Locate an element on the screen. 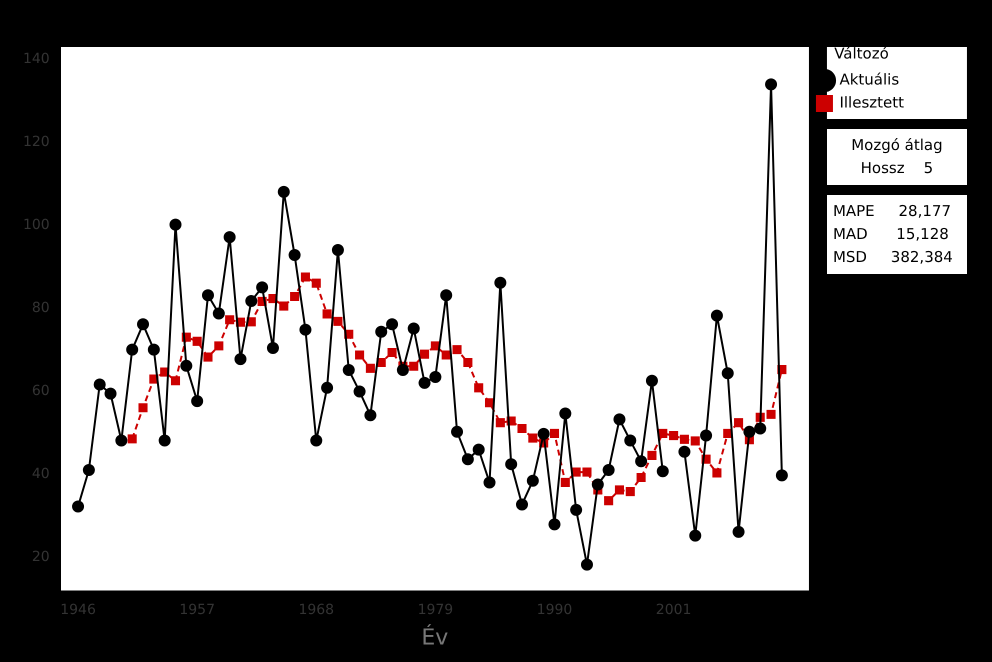  text: MAD 15,128 is located at coordinates (891, 234).